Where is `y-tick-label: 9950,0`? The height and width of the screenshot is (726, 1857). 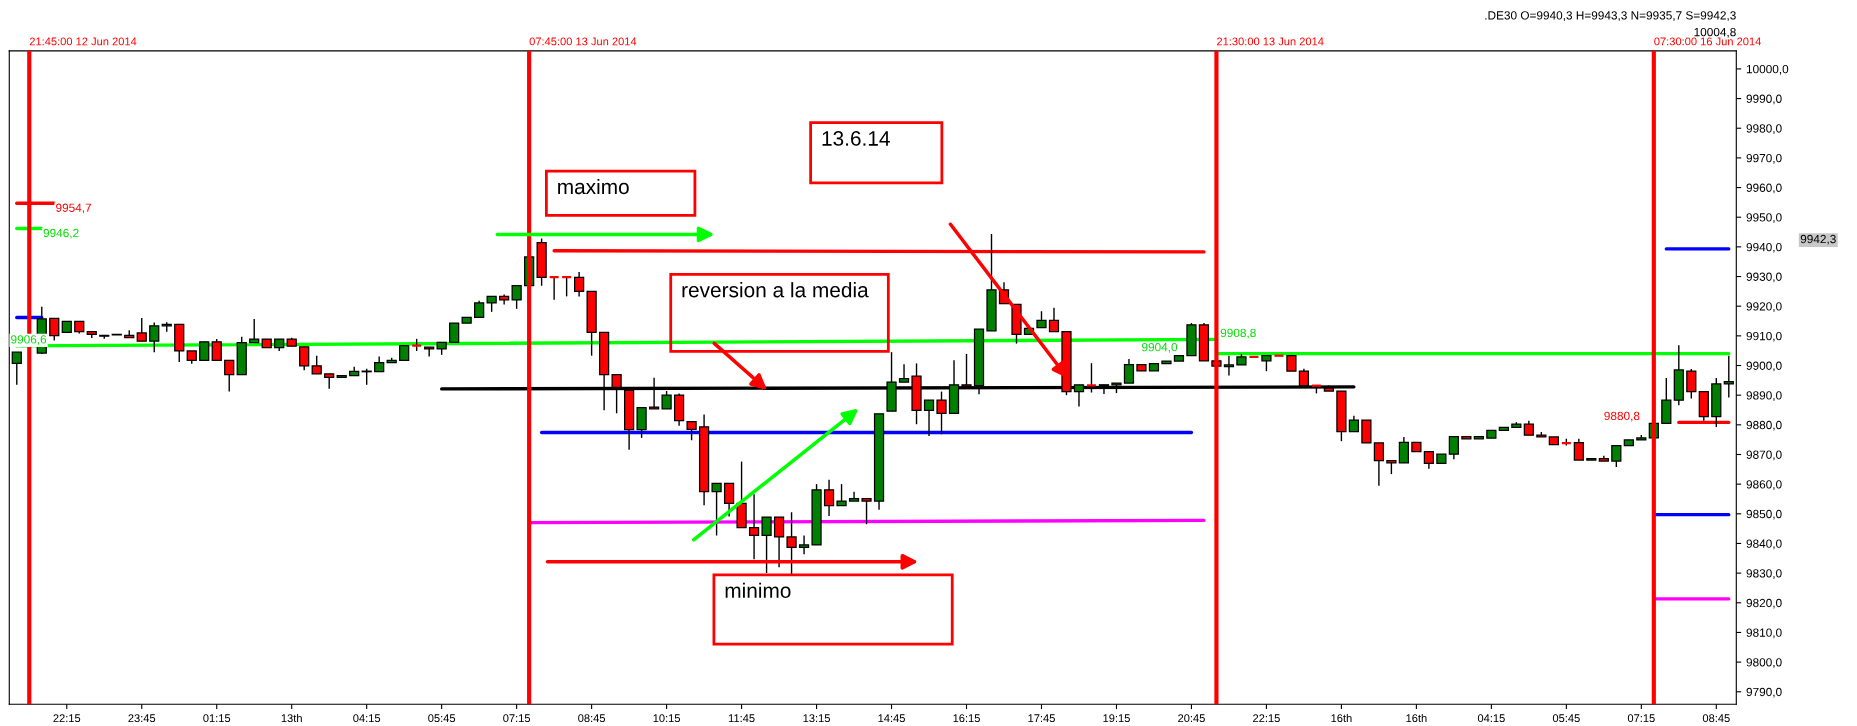 y-tick-label: 9950,0 is located at coordinates (1764, 218).